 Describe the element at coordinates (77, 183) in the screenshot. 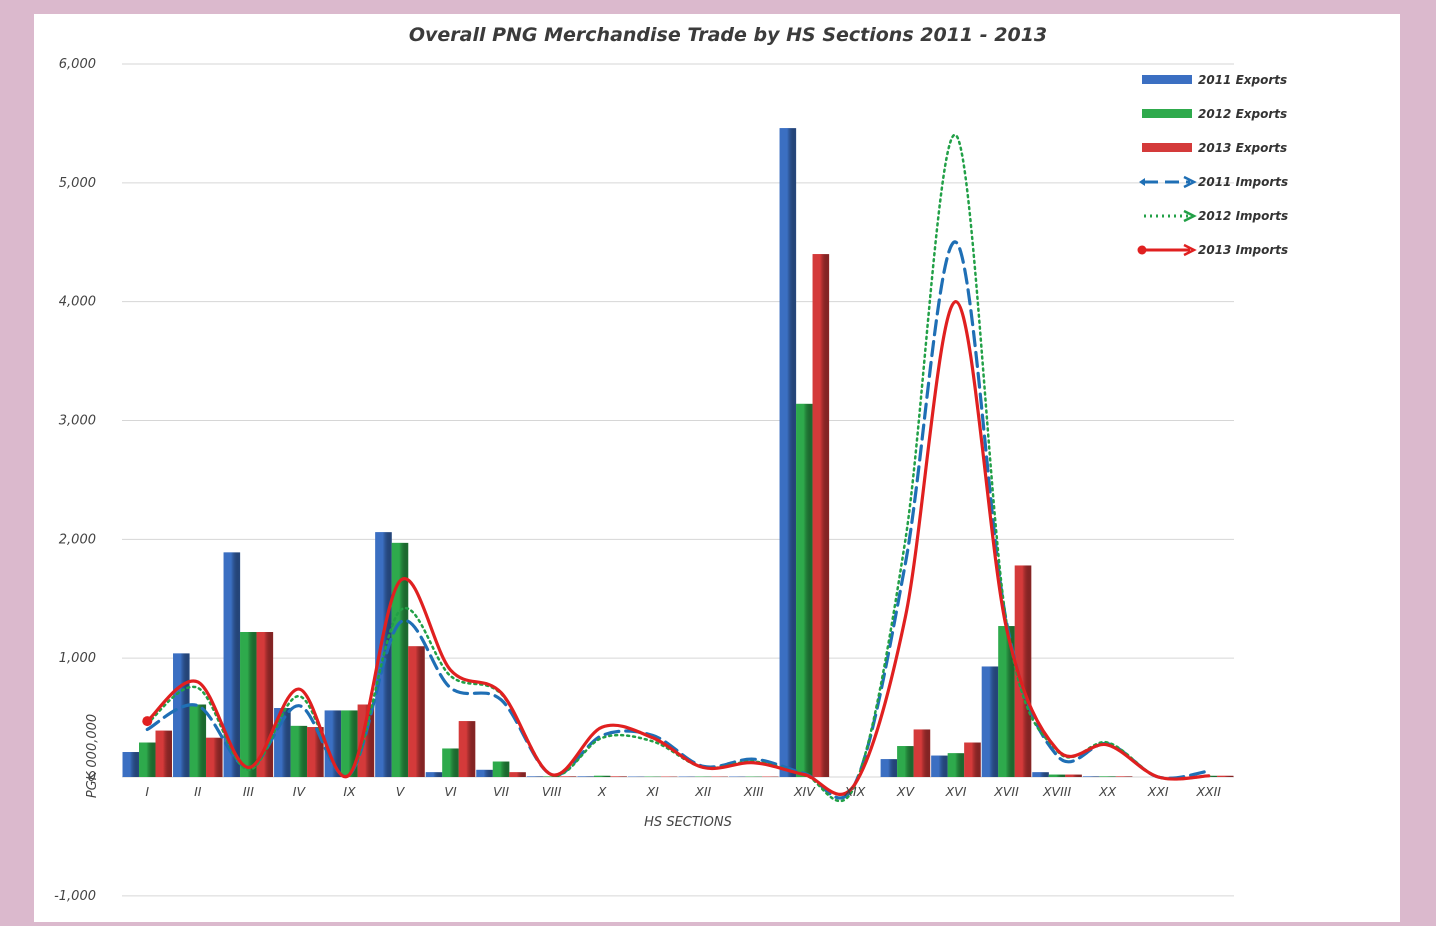

I see `y-tick-label: 5,000` at that location.